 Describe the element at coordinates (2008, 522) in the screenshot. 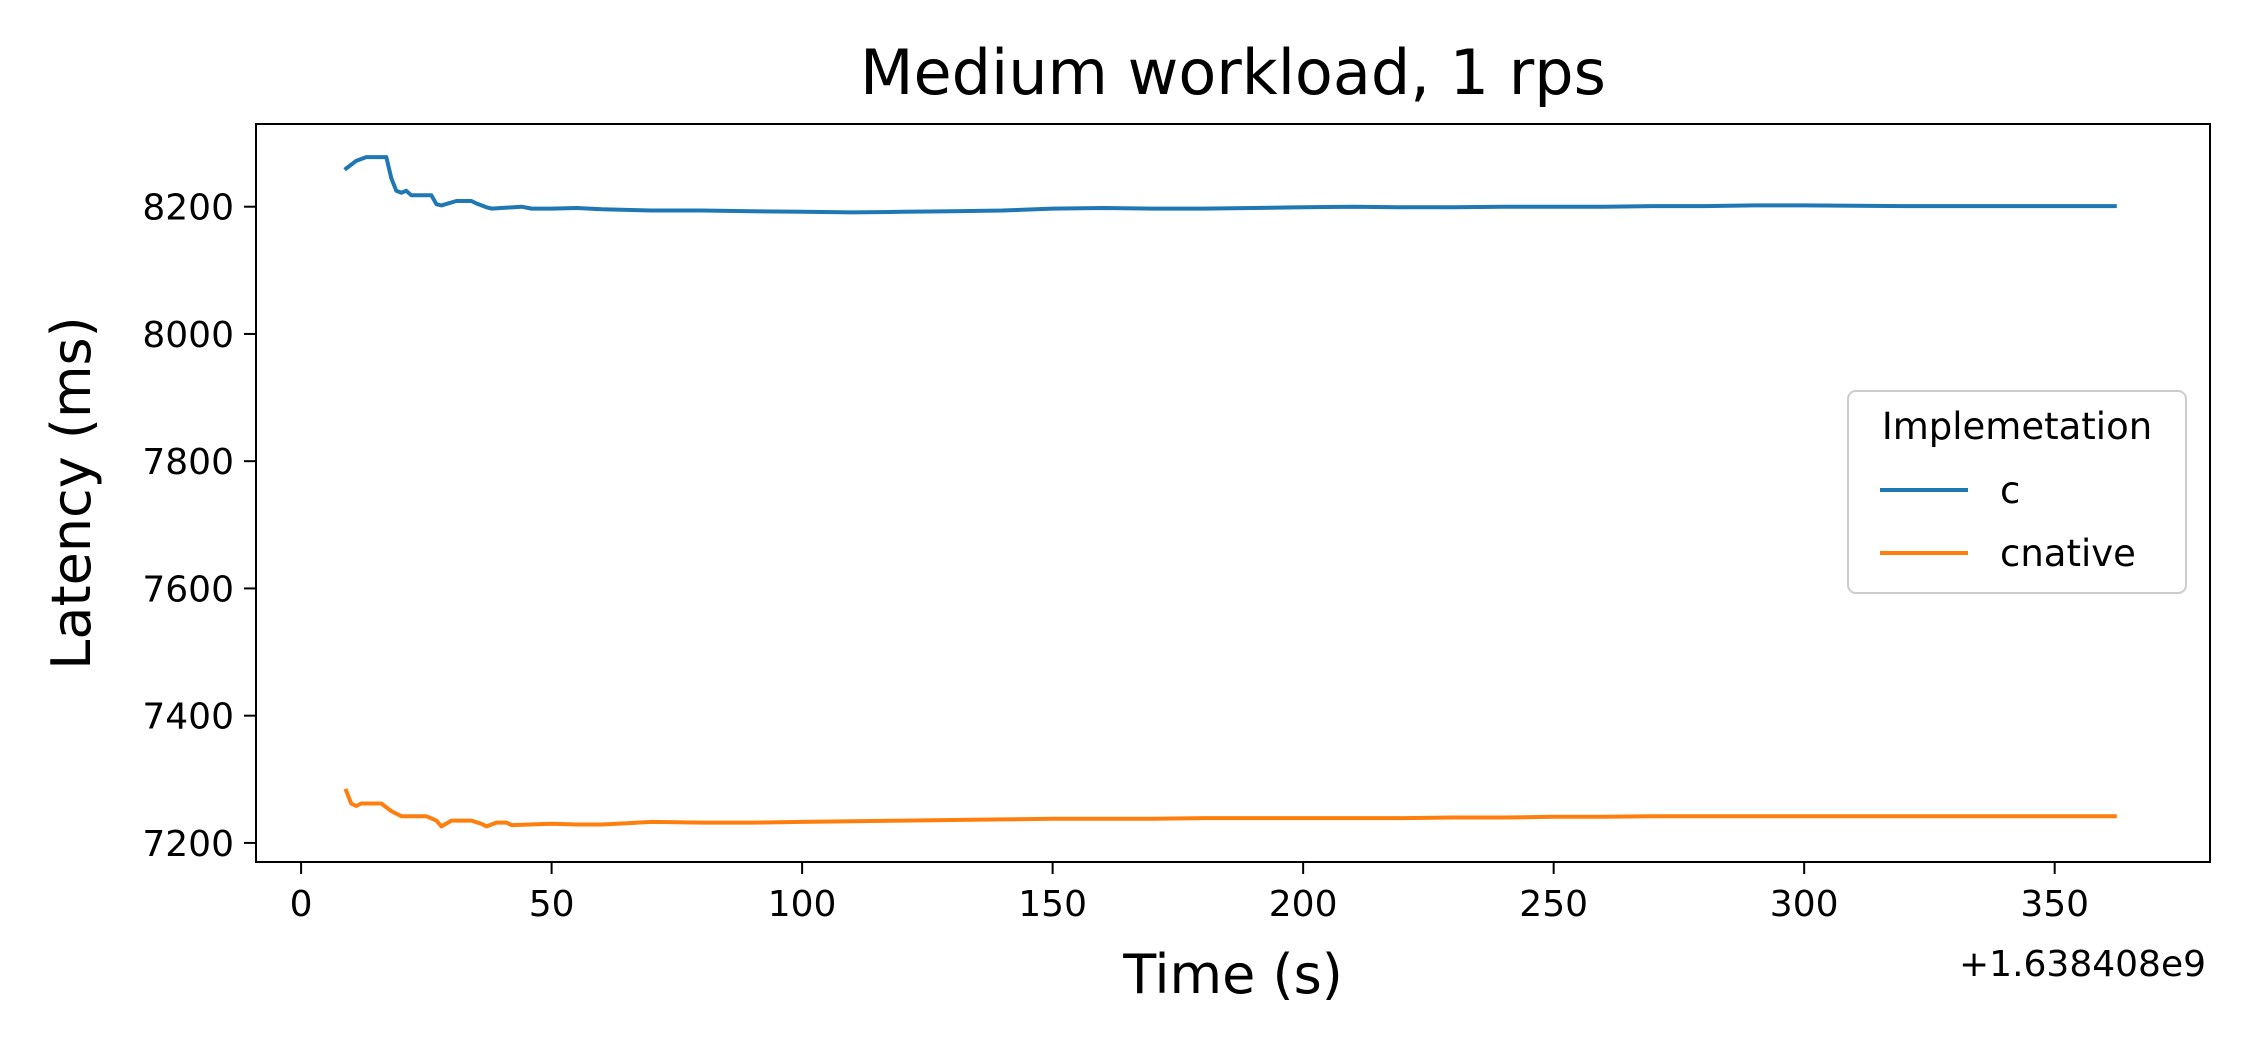

I see `legend-entries: c cnative` at that location.